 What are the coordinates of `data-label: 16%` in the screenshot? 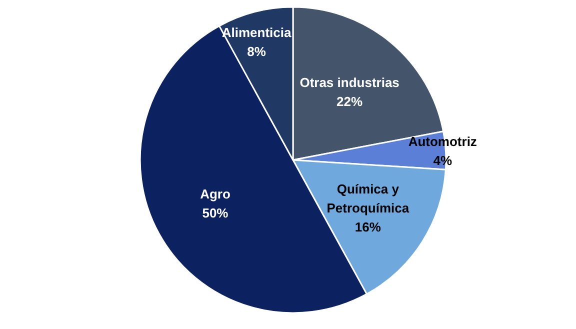 It's located at (368, 226).